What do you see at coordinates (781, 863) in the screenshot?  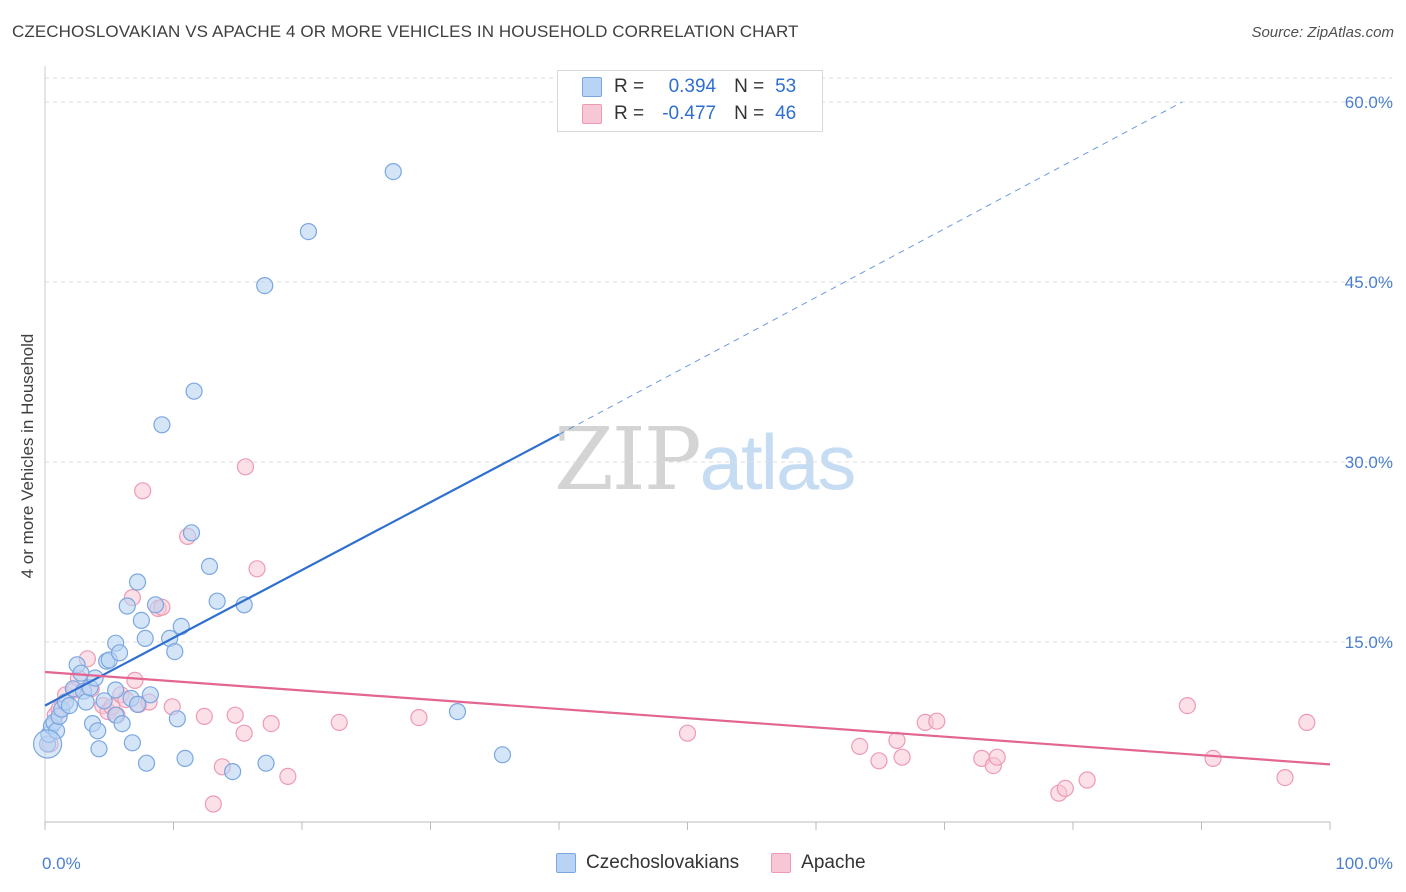 I see `series-swatch-pink` at bounding box center [781, 863].